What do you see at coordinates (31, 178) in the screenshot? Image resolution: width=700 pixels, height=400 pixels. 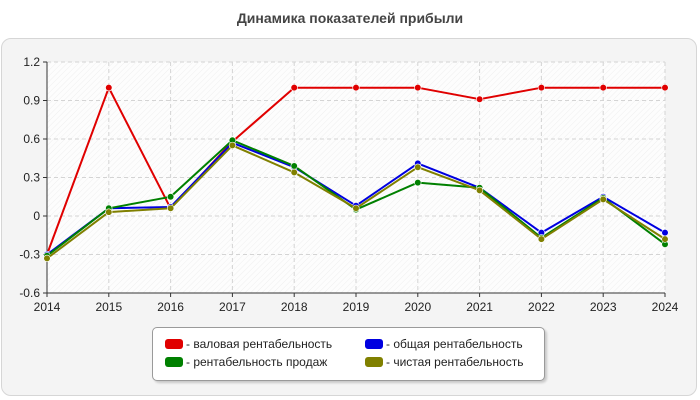 I see `y-tick-label: 0.3` at bounding box center [31, 178].